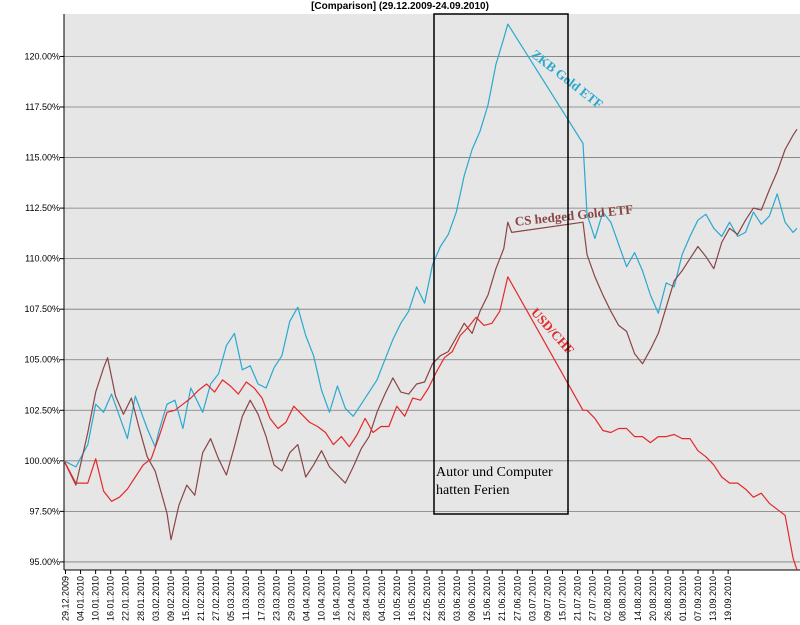  What do you see at coordinates (608, 598) in the screenshot?
I see `x-tick-label: 02.08.2010` at bounding box center [608, 598].